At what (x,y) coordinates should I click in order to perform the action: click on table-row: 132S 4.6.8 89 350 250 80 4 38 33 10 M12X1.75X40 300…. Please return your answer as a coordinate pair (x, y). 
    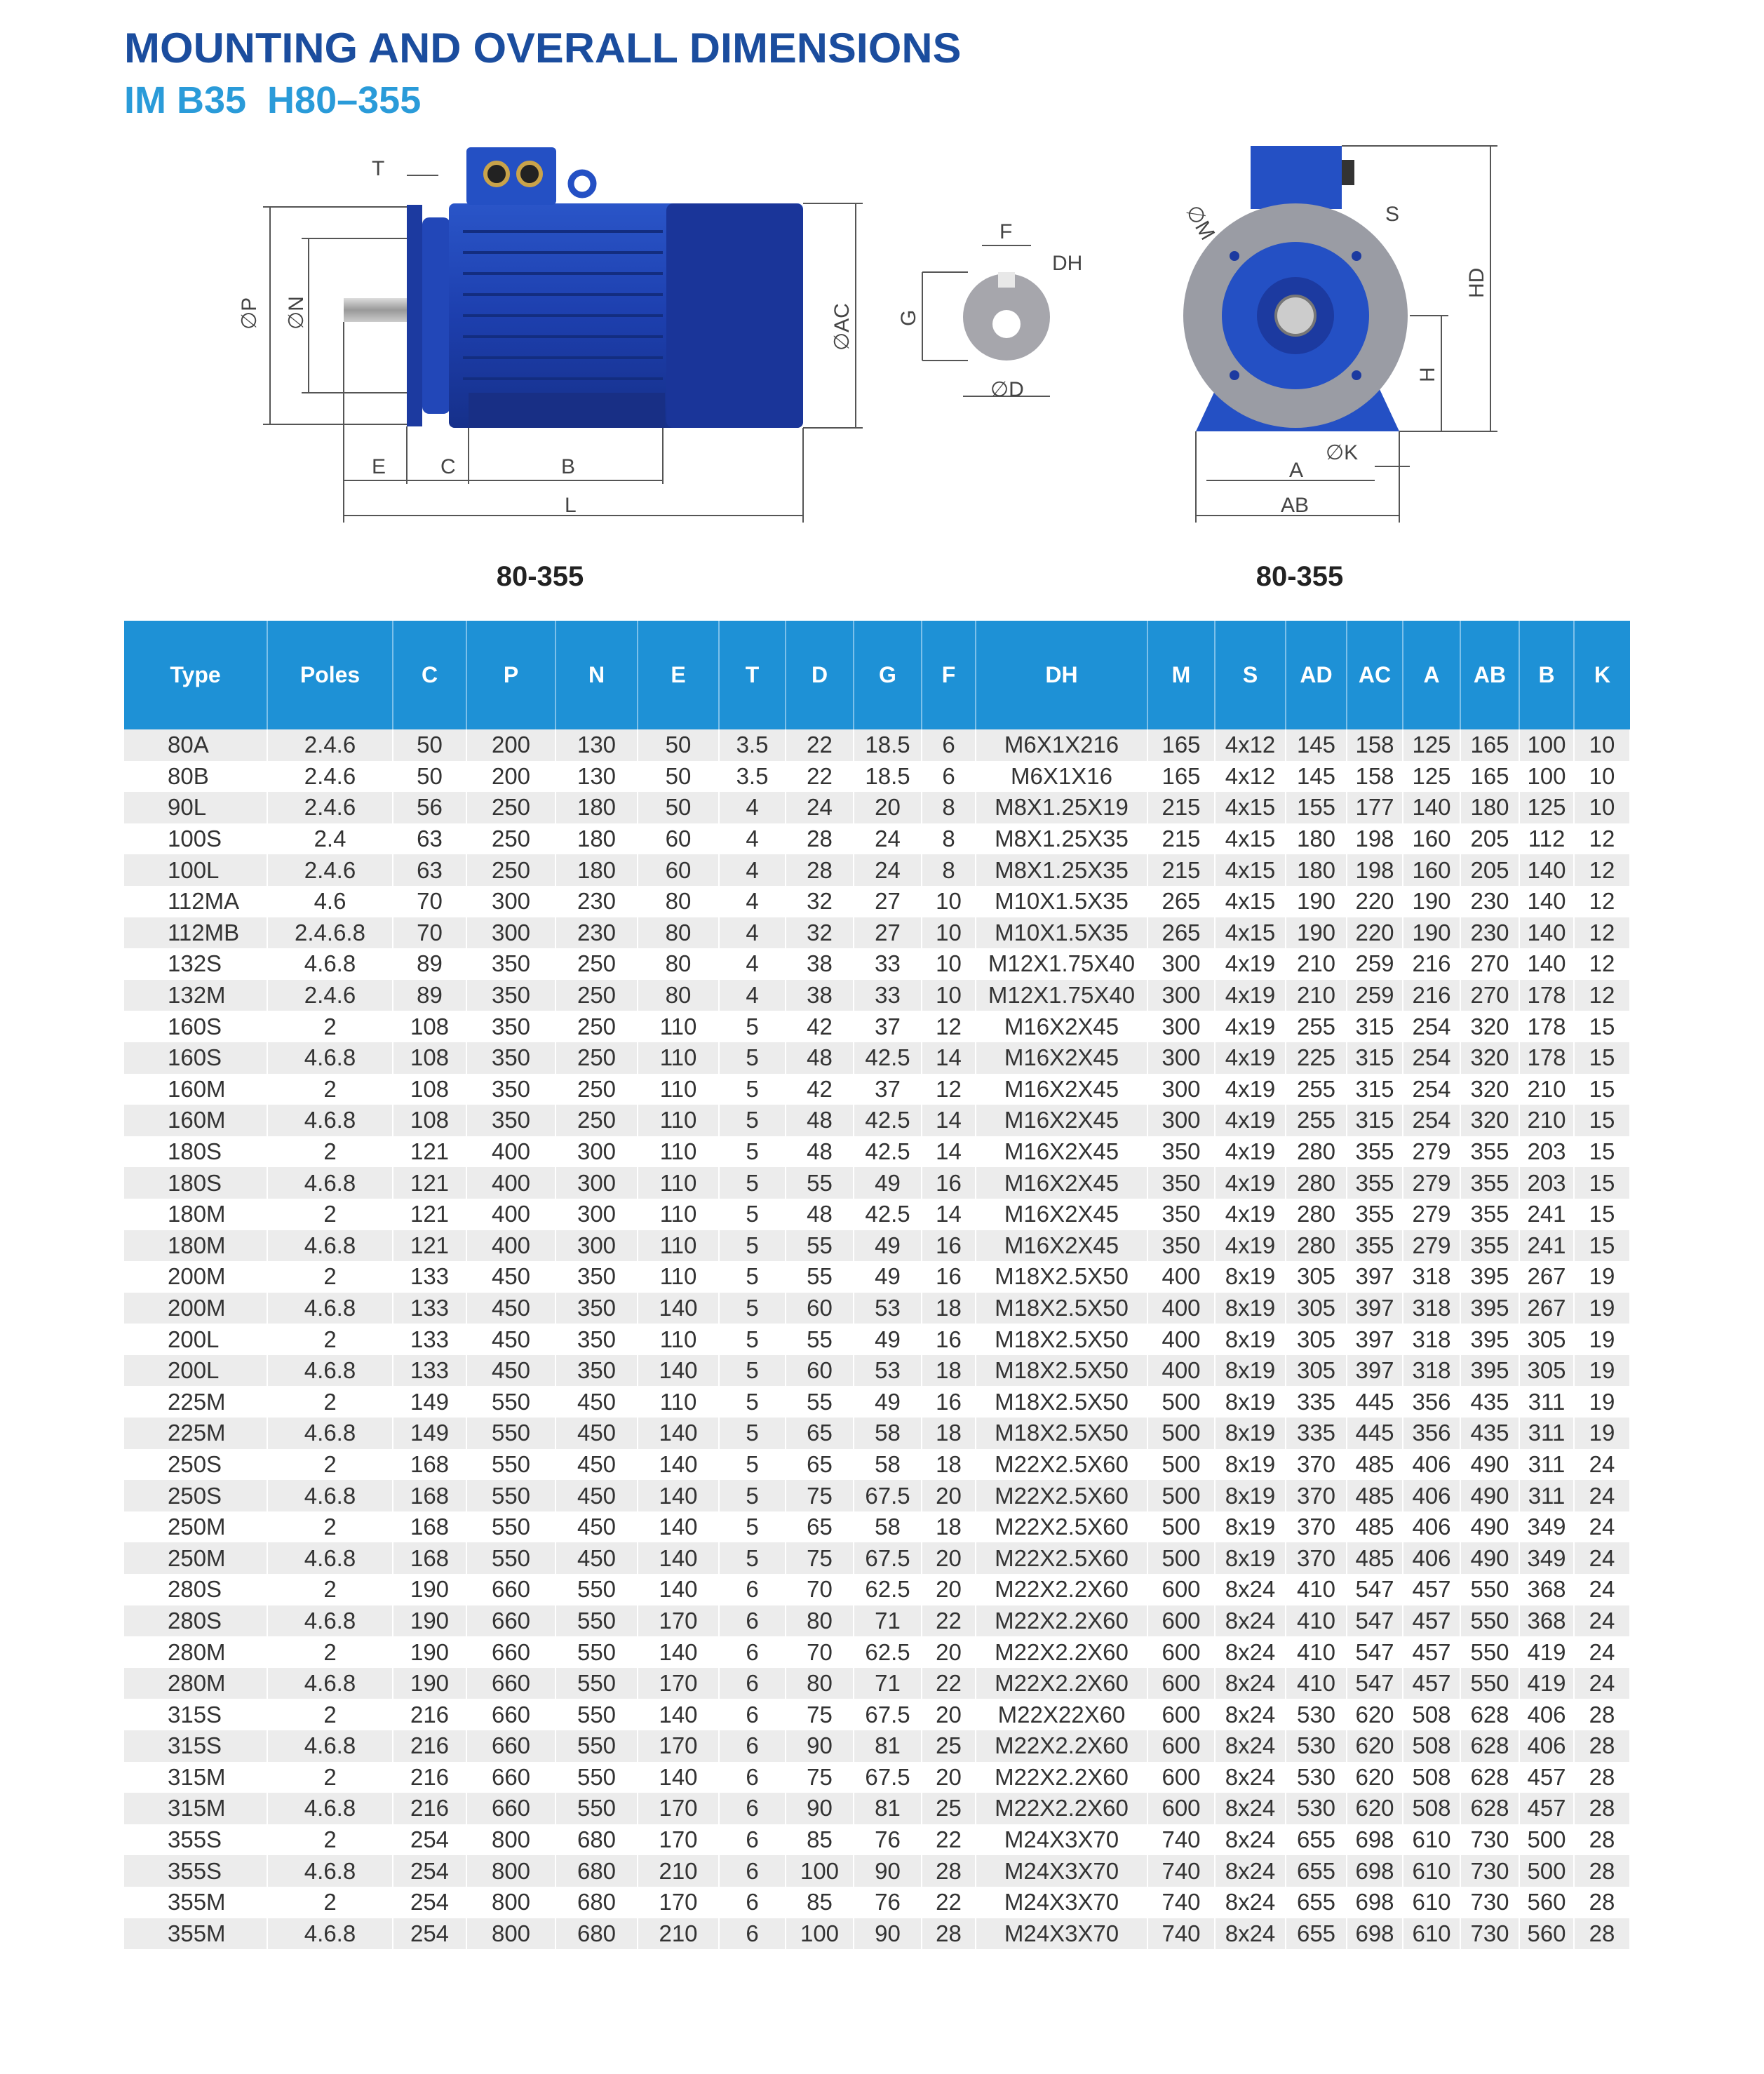
    Looking at the image, I should click on (878, 964).